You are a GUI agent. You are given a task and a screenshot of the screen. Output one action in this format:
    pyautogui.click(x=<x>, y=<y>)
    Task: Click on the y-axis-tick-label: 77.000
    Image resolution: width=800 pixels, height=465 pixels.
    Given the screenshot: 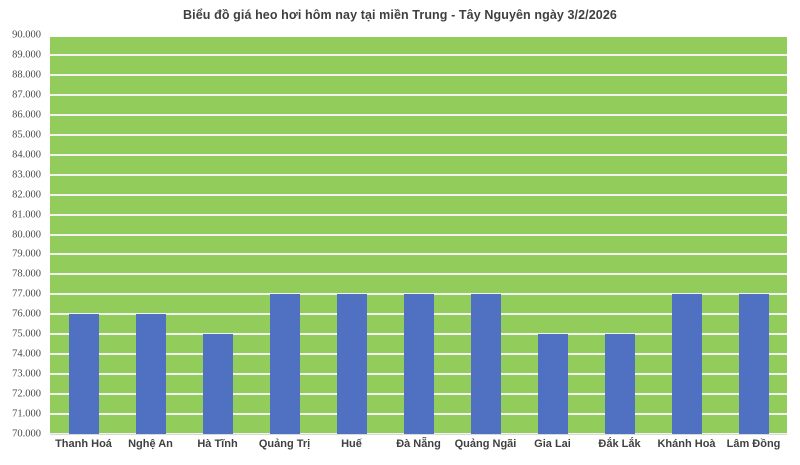 What is the action you would take?
    pyautogui.click(x=26, y=294)
    